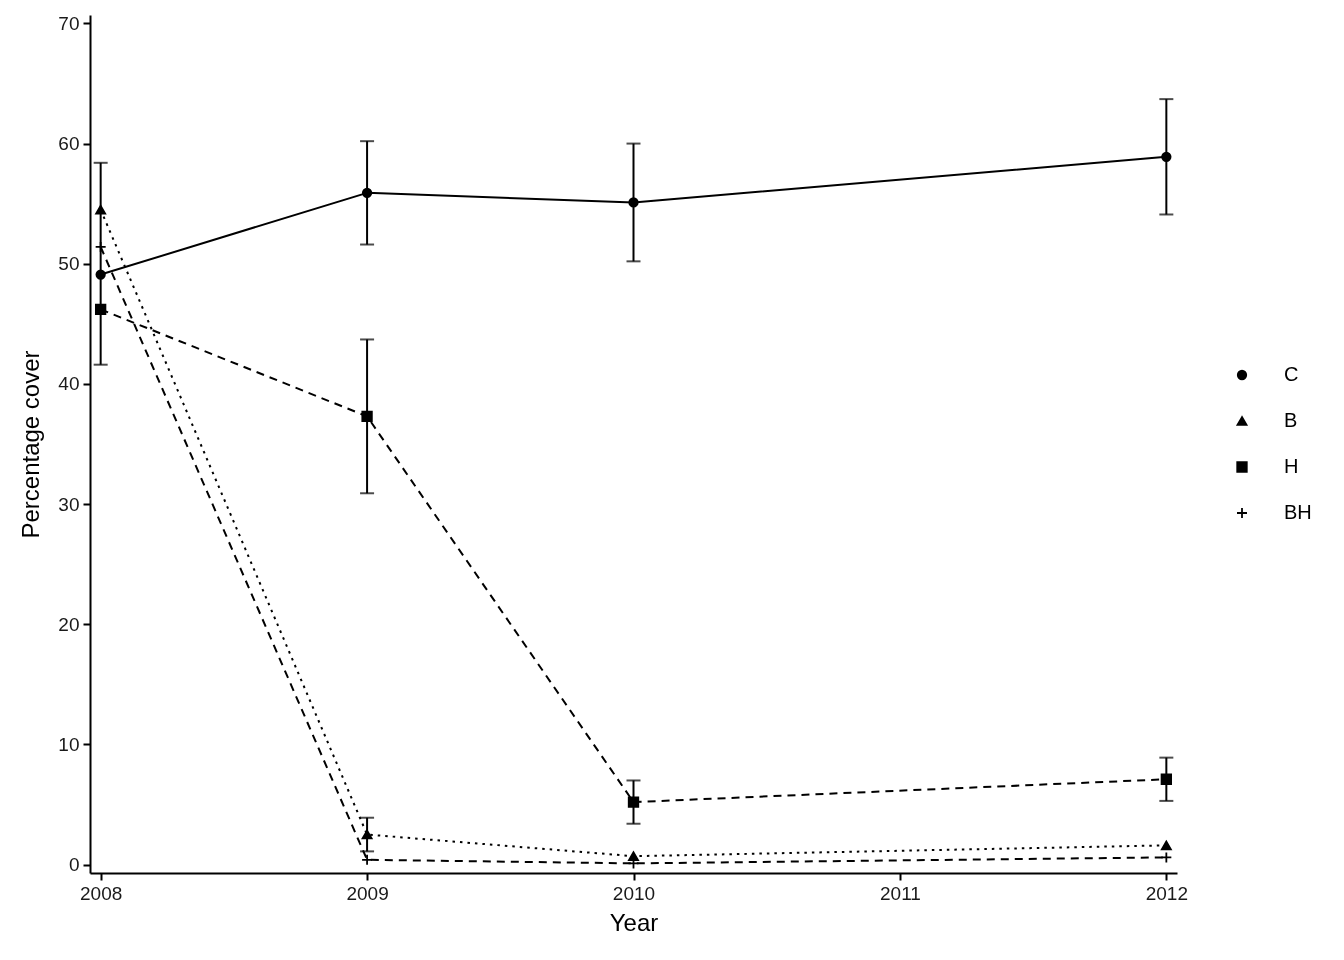 Image resolution: width=1344 pixels, height=960 pixels. Describe the element at coordinates (1291, 374) in the screenshot. I see `legend-label: C` at that location.